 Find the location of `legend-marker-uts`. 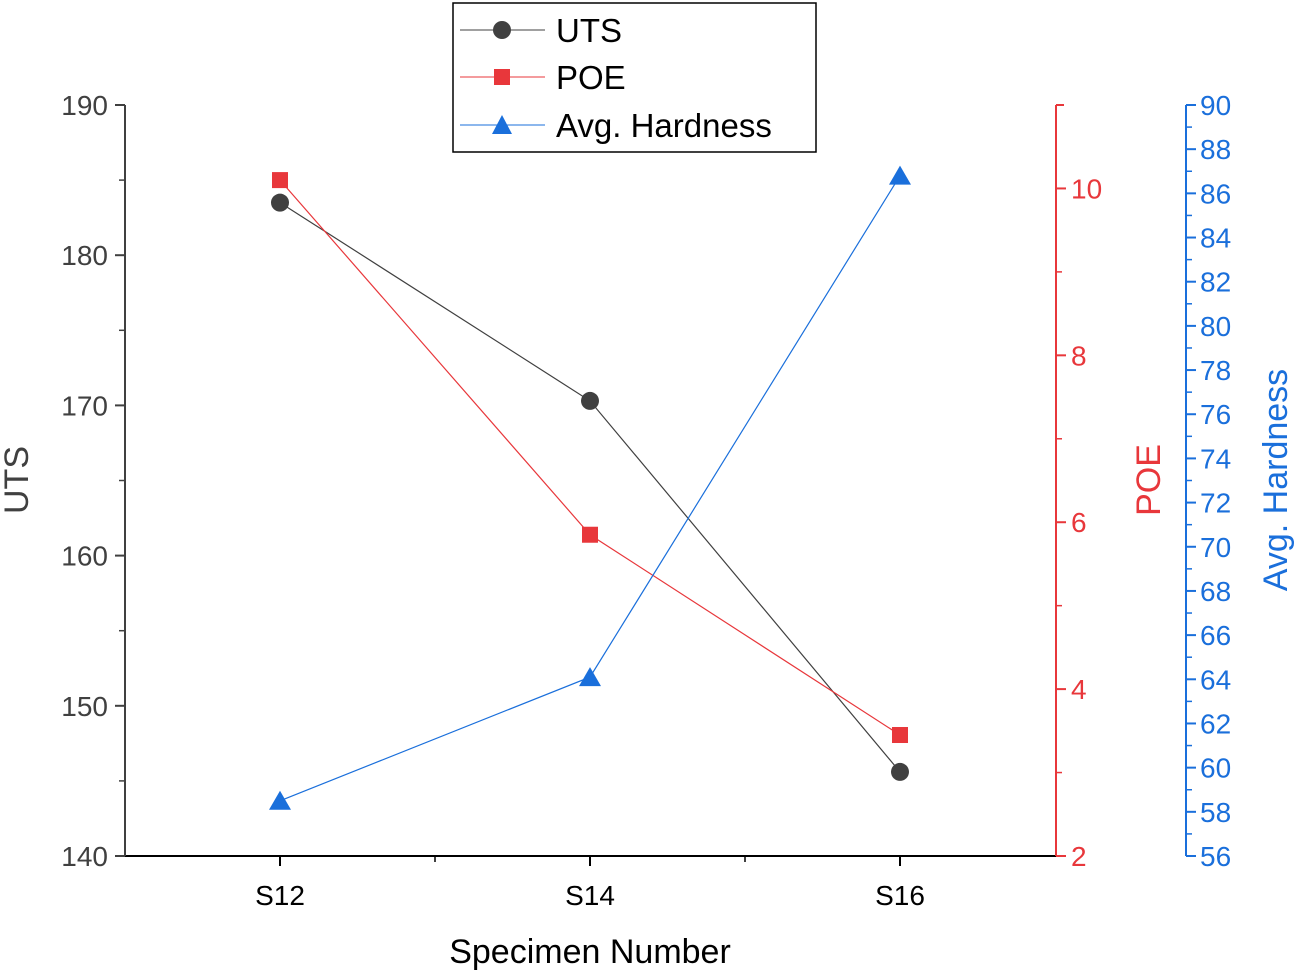

legend-marker-uts is located at coordinates (502, 30).